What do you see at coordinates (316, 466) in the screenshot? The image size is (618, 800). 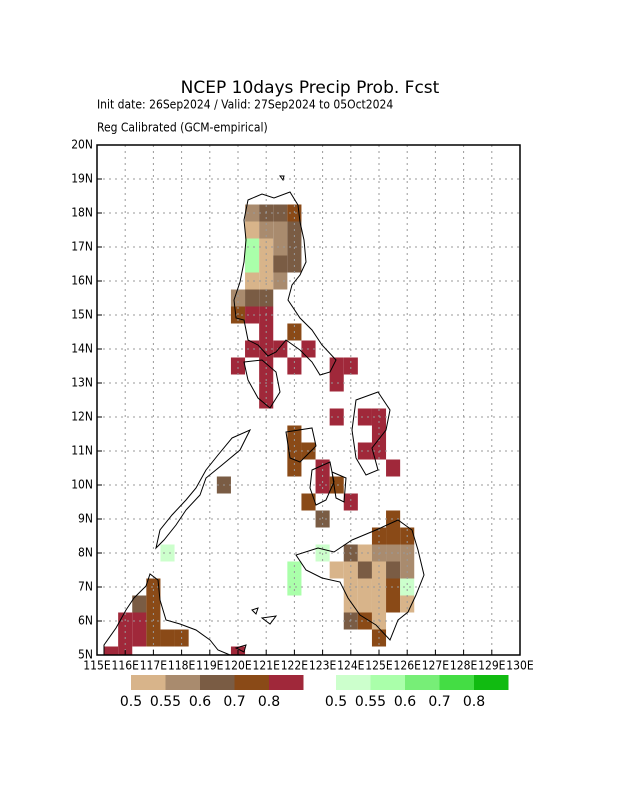 I see `panay-negros` at bounding box center [316, 466].